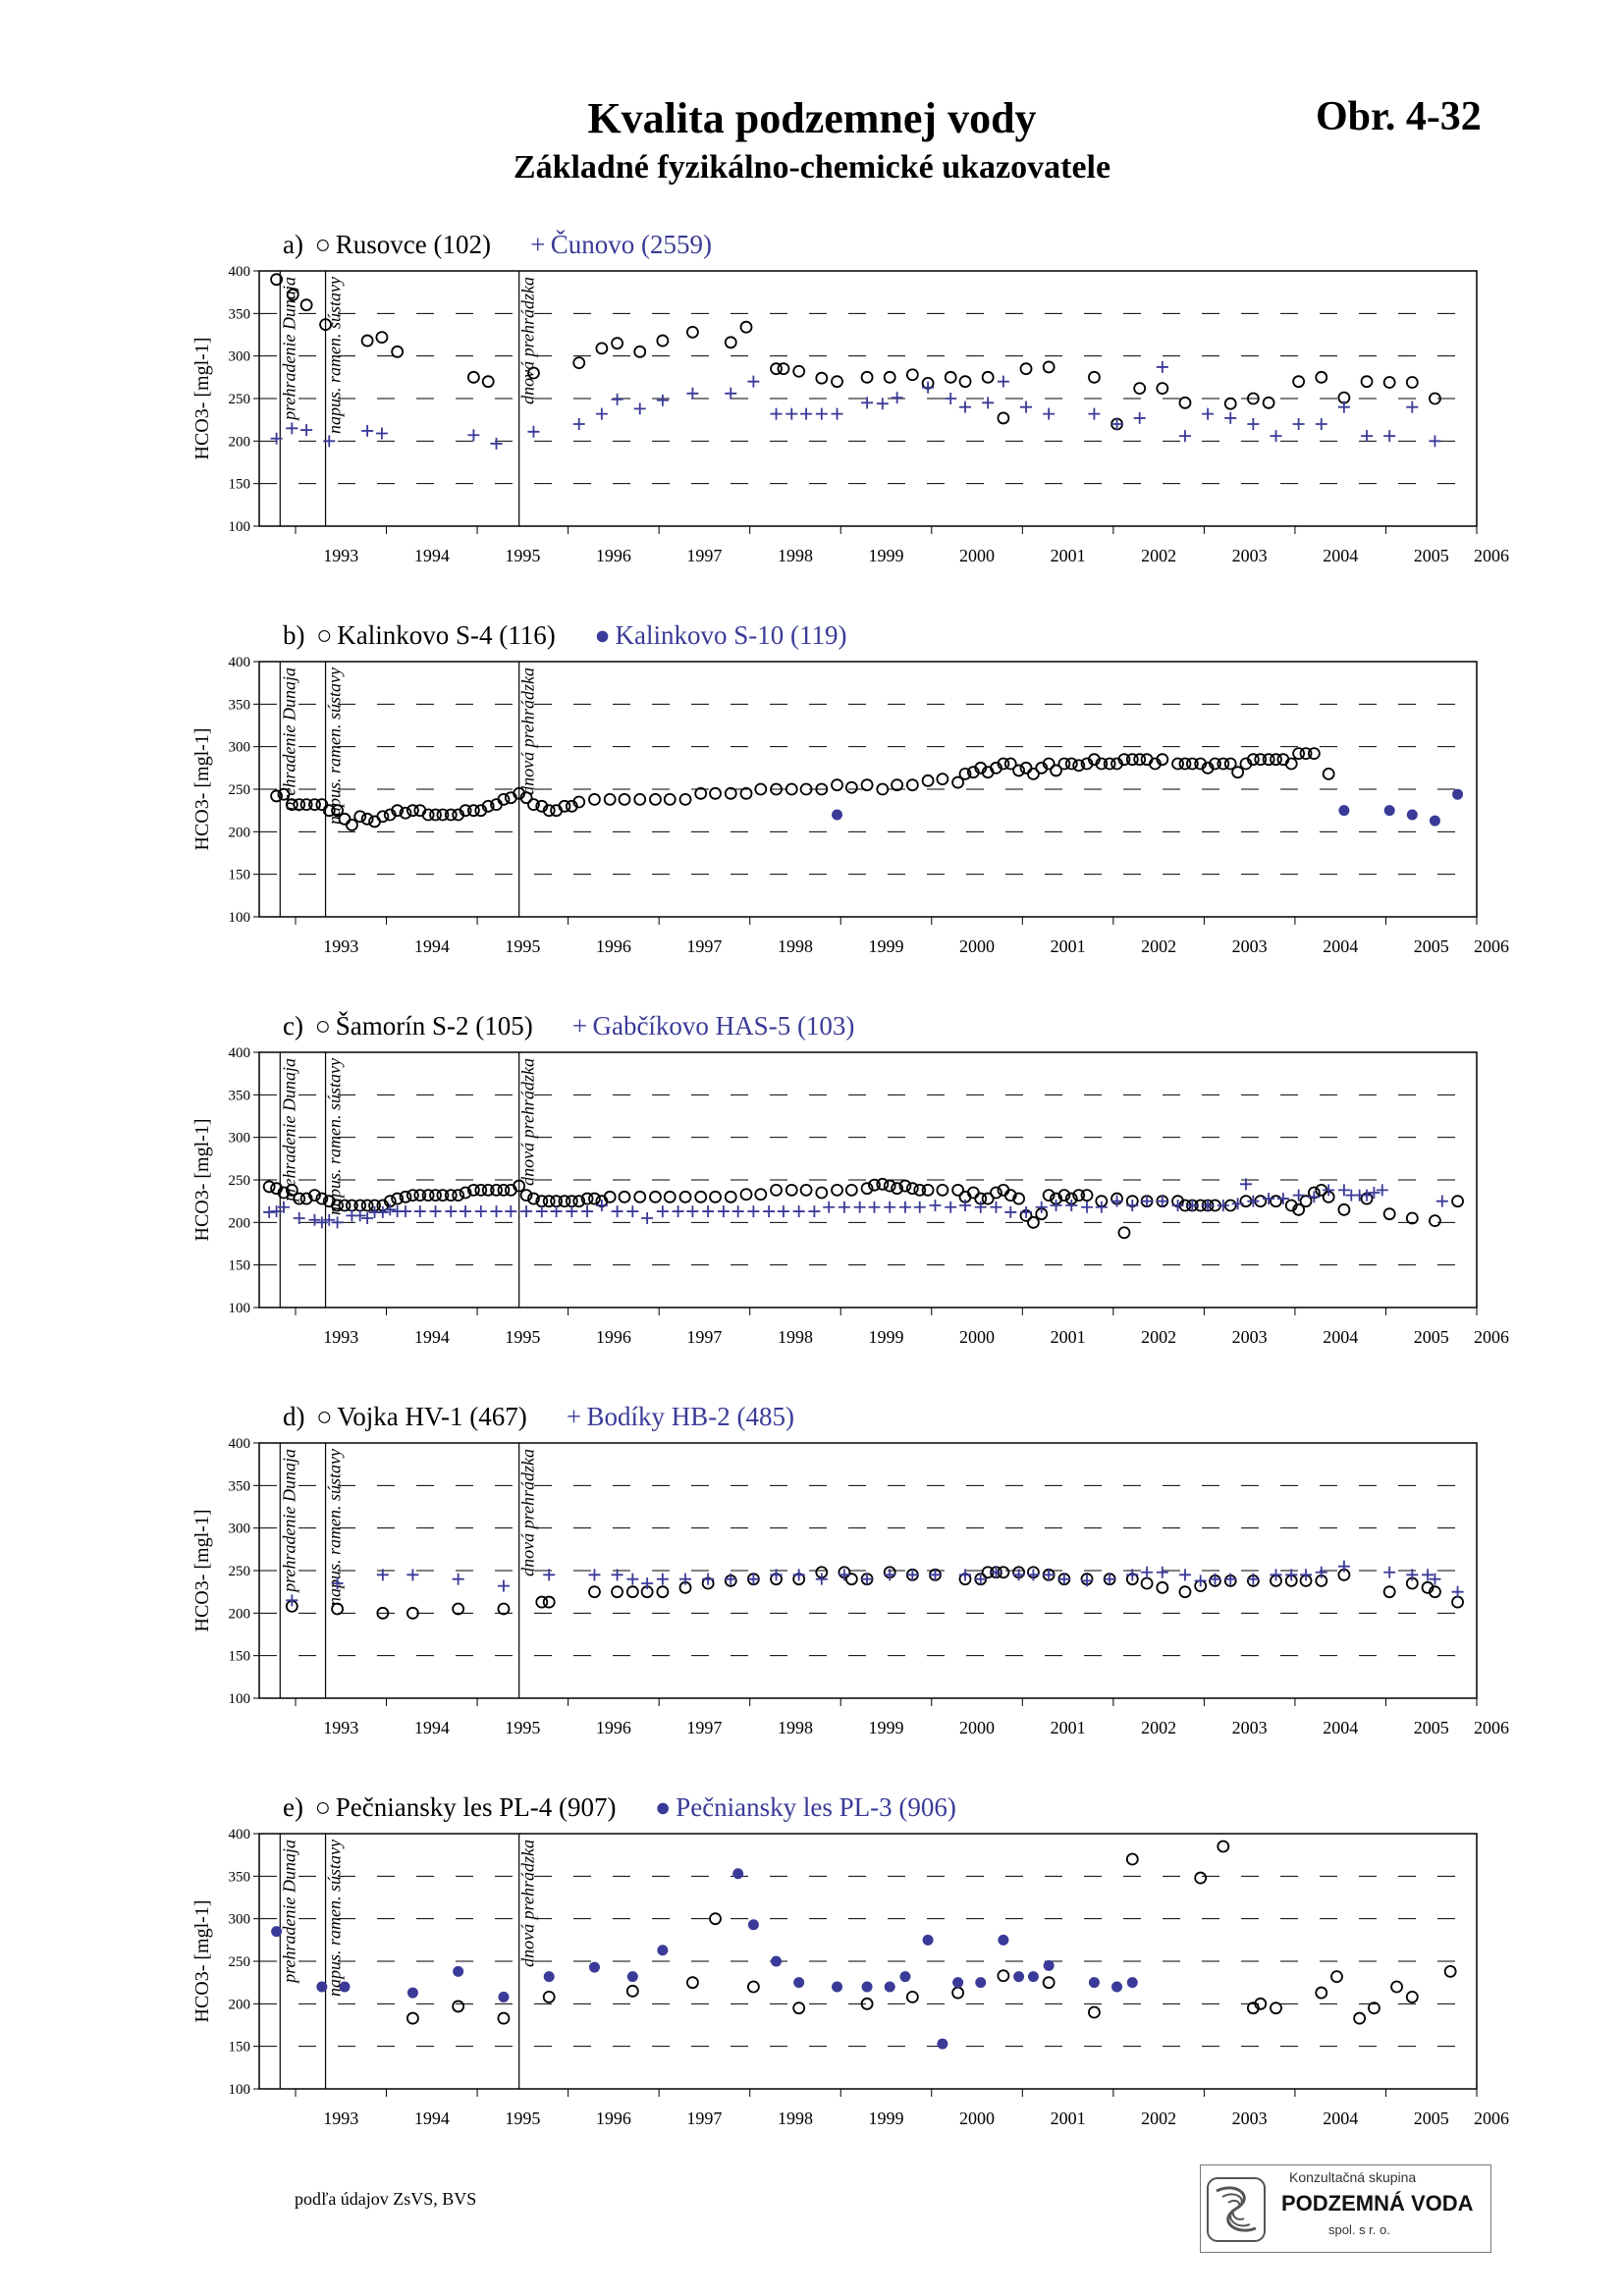 This screenshot has height=2296, width=1624. Describe the element at coordinates (288, 1130) in the screenshot. I see `event-label: prehradenie Dunaja` at that location.